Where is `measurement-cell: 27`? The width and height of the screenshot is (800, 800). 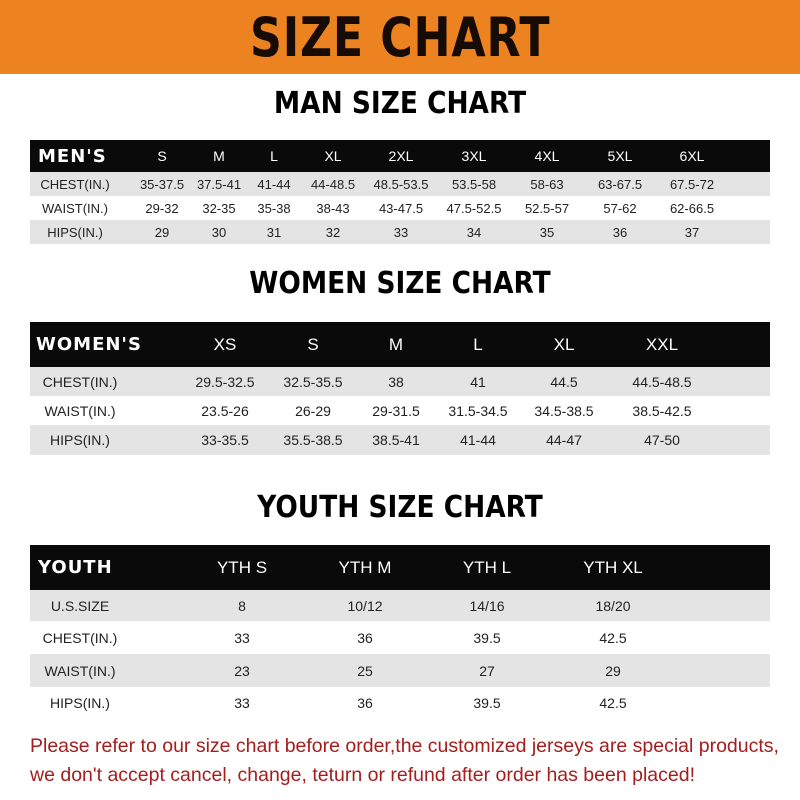
measurement-cell: 27 is located at coordinates (487, 670).